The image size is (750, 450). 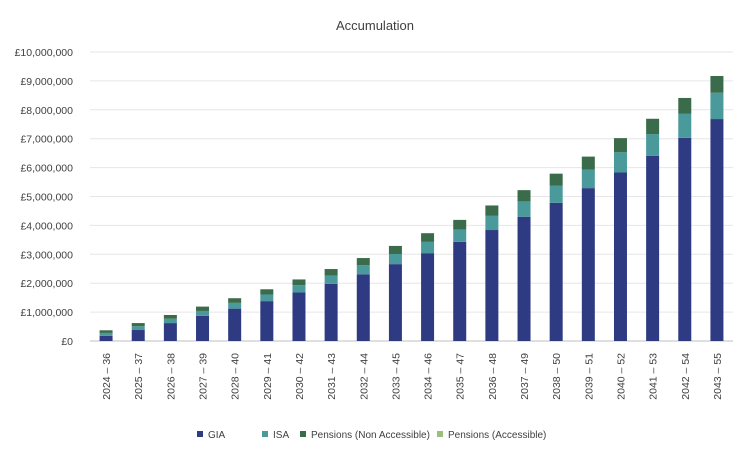 I want to click on x-tick-label: 2036 – 48, so click(x=493, y=376).